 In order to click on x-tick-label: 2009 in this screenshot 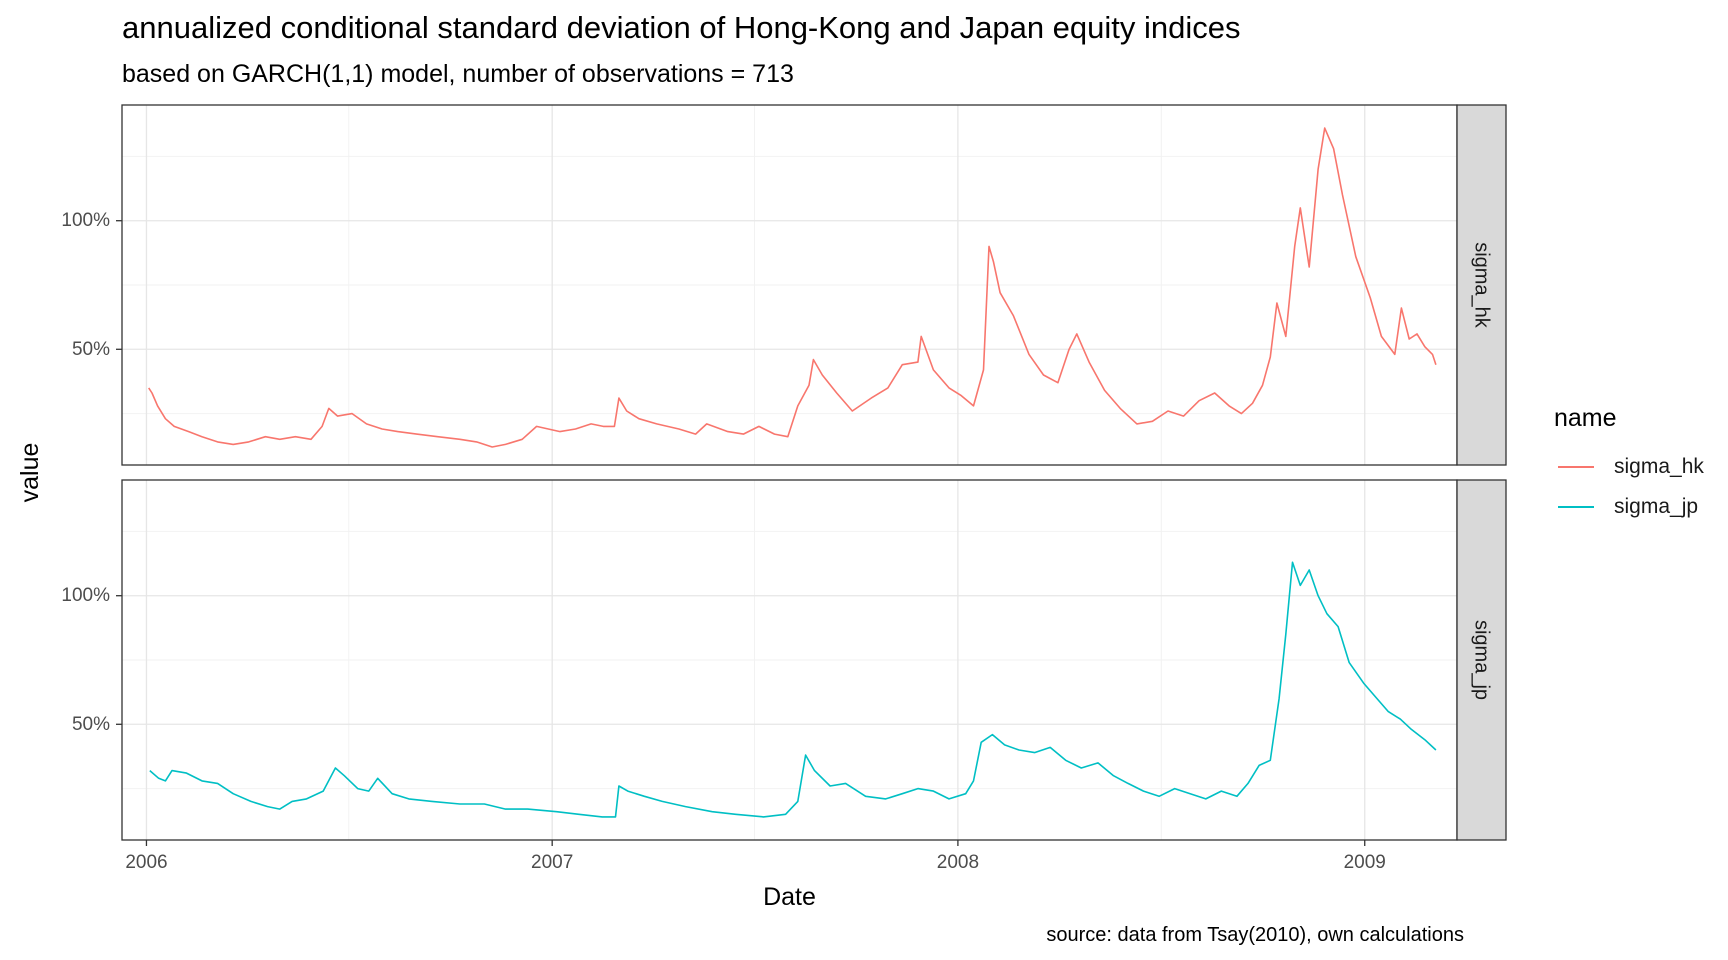, I will do `click(1365, 862)`.